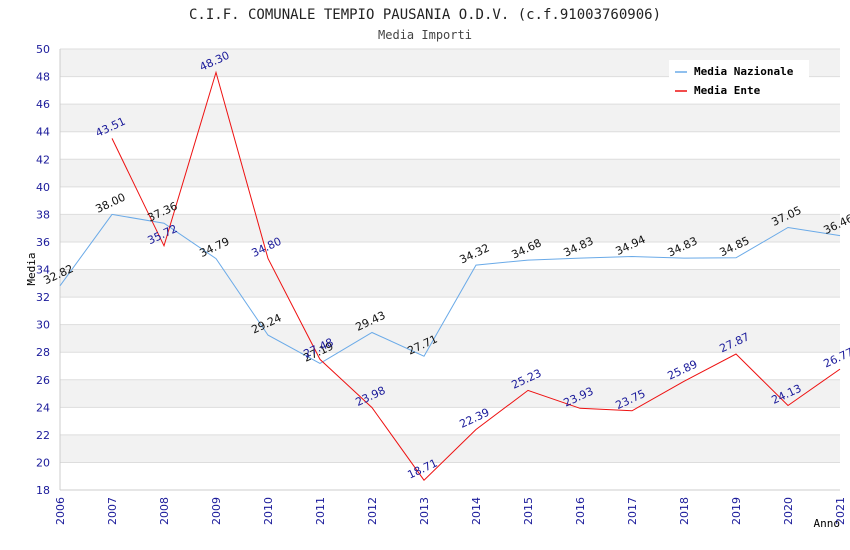 This screenshot has height=550, width=850. What do you see at coordinates (840, 511) in the screenshot?
I see `x-tick-label: 2021` at bounding box center [840, 511].